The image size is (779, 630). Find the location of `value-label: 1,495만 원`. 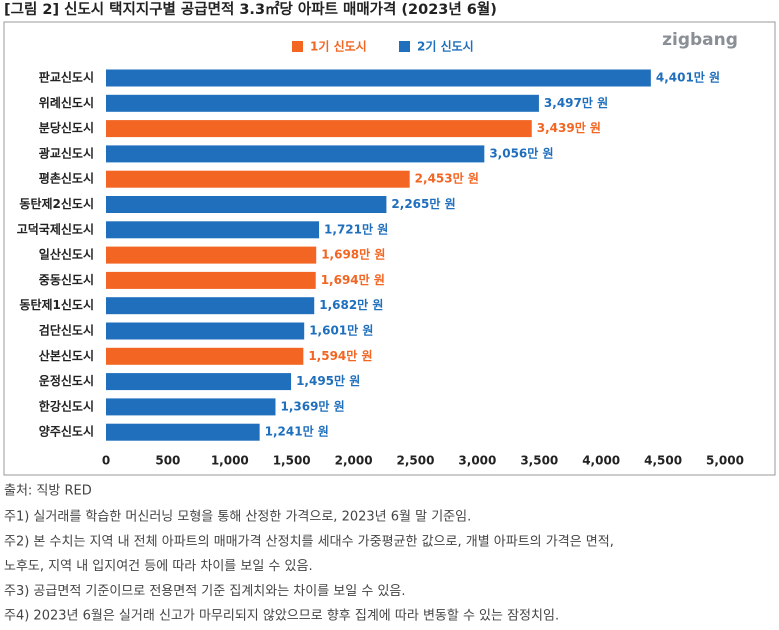

value-label: 1,495만 원 is located at coordinates (328, 380).